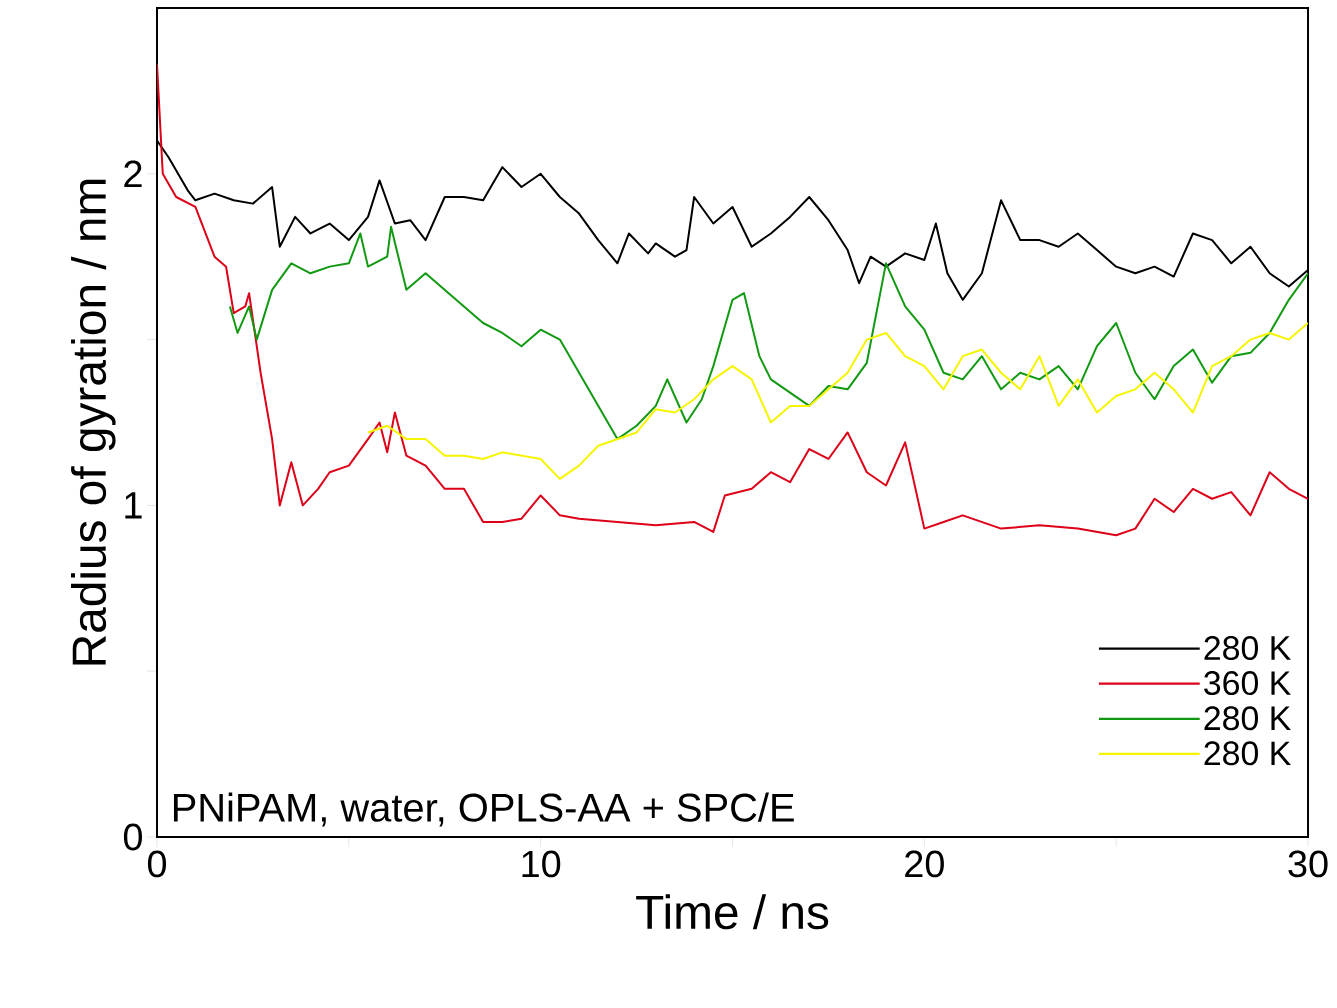 The width and height of the screenshot is (1337, 1008). I want to click on x-tick-label: 20, so click(924, 864).